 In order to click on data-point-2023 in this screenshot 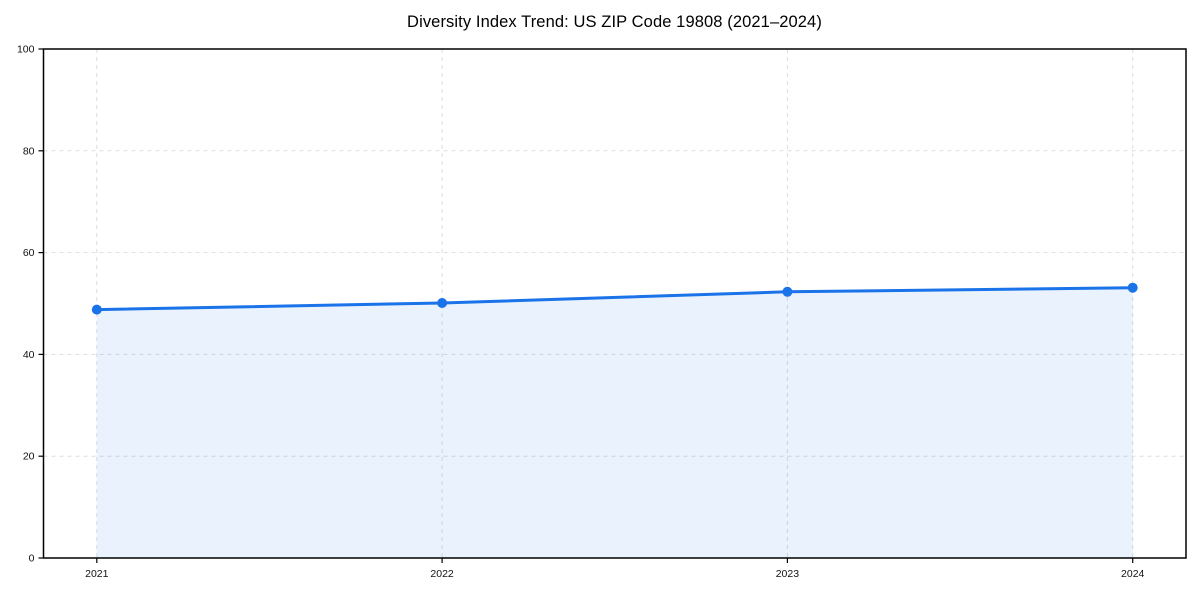, I will do `click(787, 291)`.